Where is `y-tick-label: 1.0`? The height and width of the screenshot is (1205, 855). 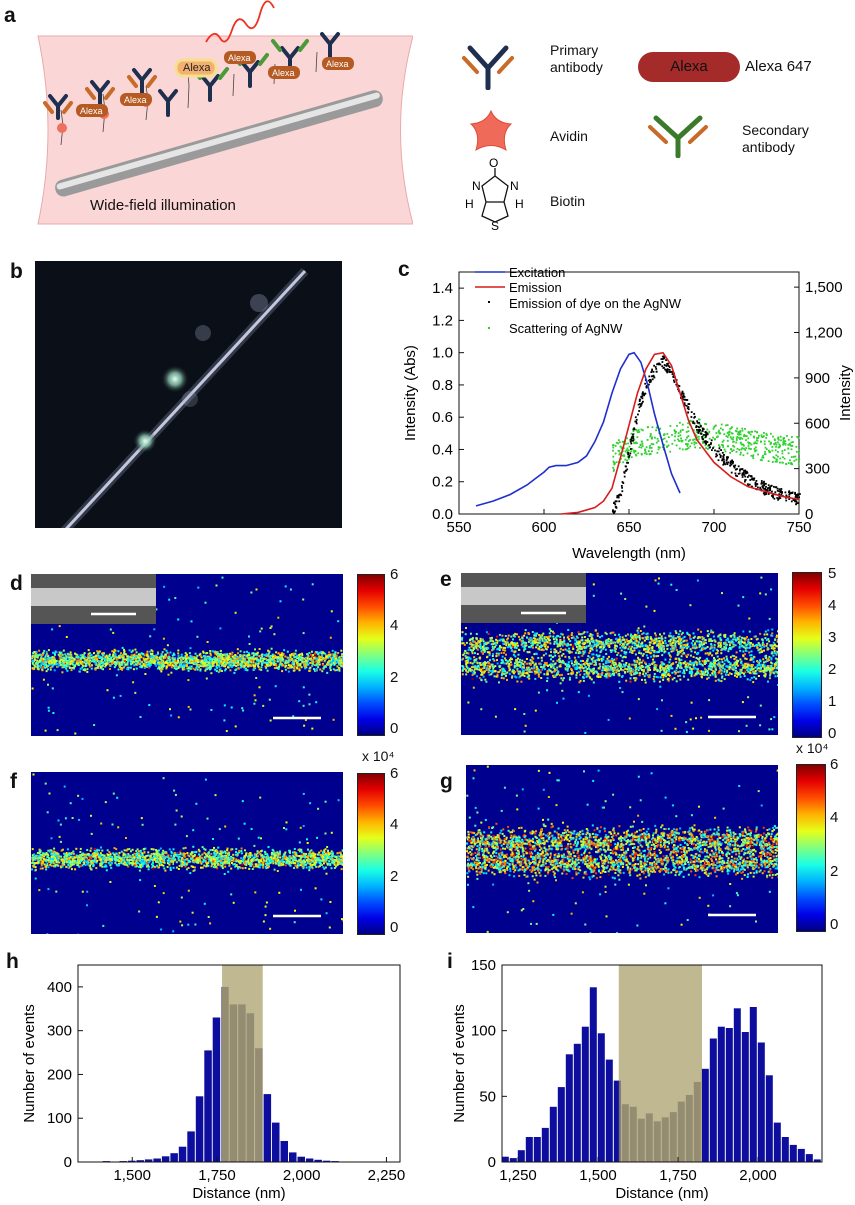
y-tick-label: 1.0 is located at coordinates (442, 353).